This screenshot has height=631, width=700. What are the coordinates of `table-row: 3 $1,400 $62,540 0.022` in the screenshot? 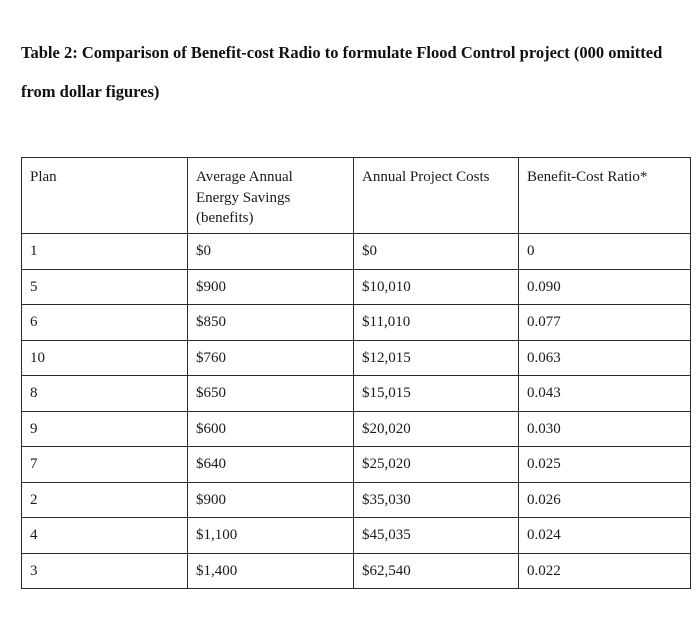 It's located at (356, 570).